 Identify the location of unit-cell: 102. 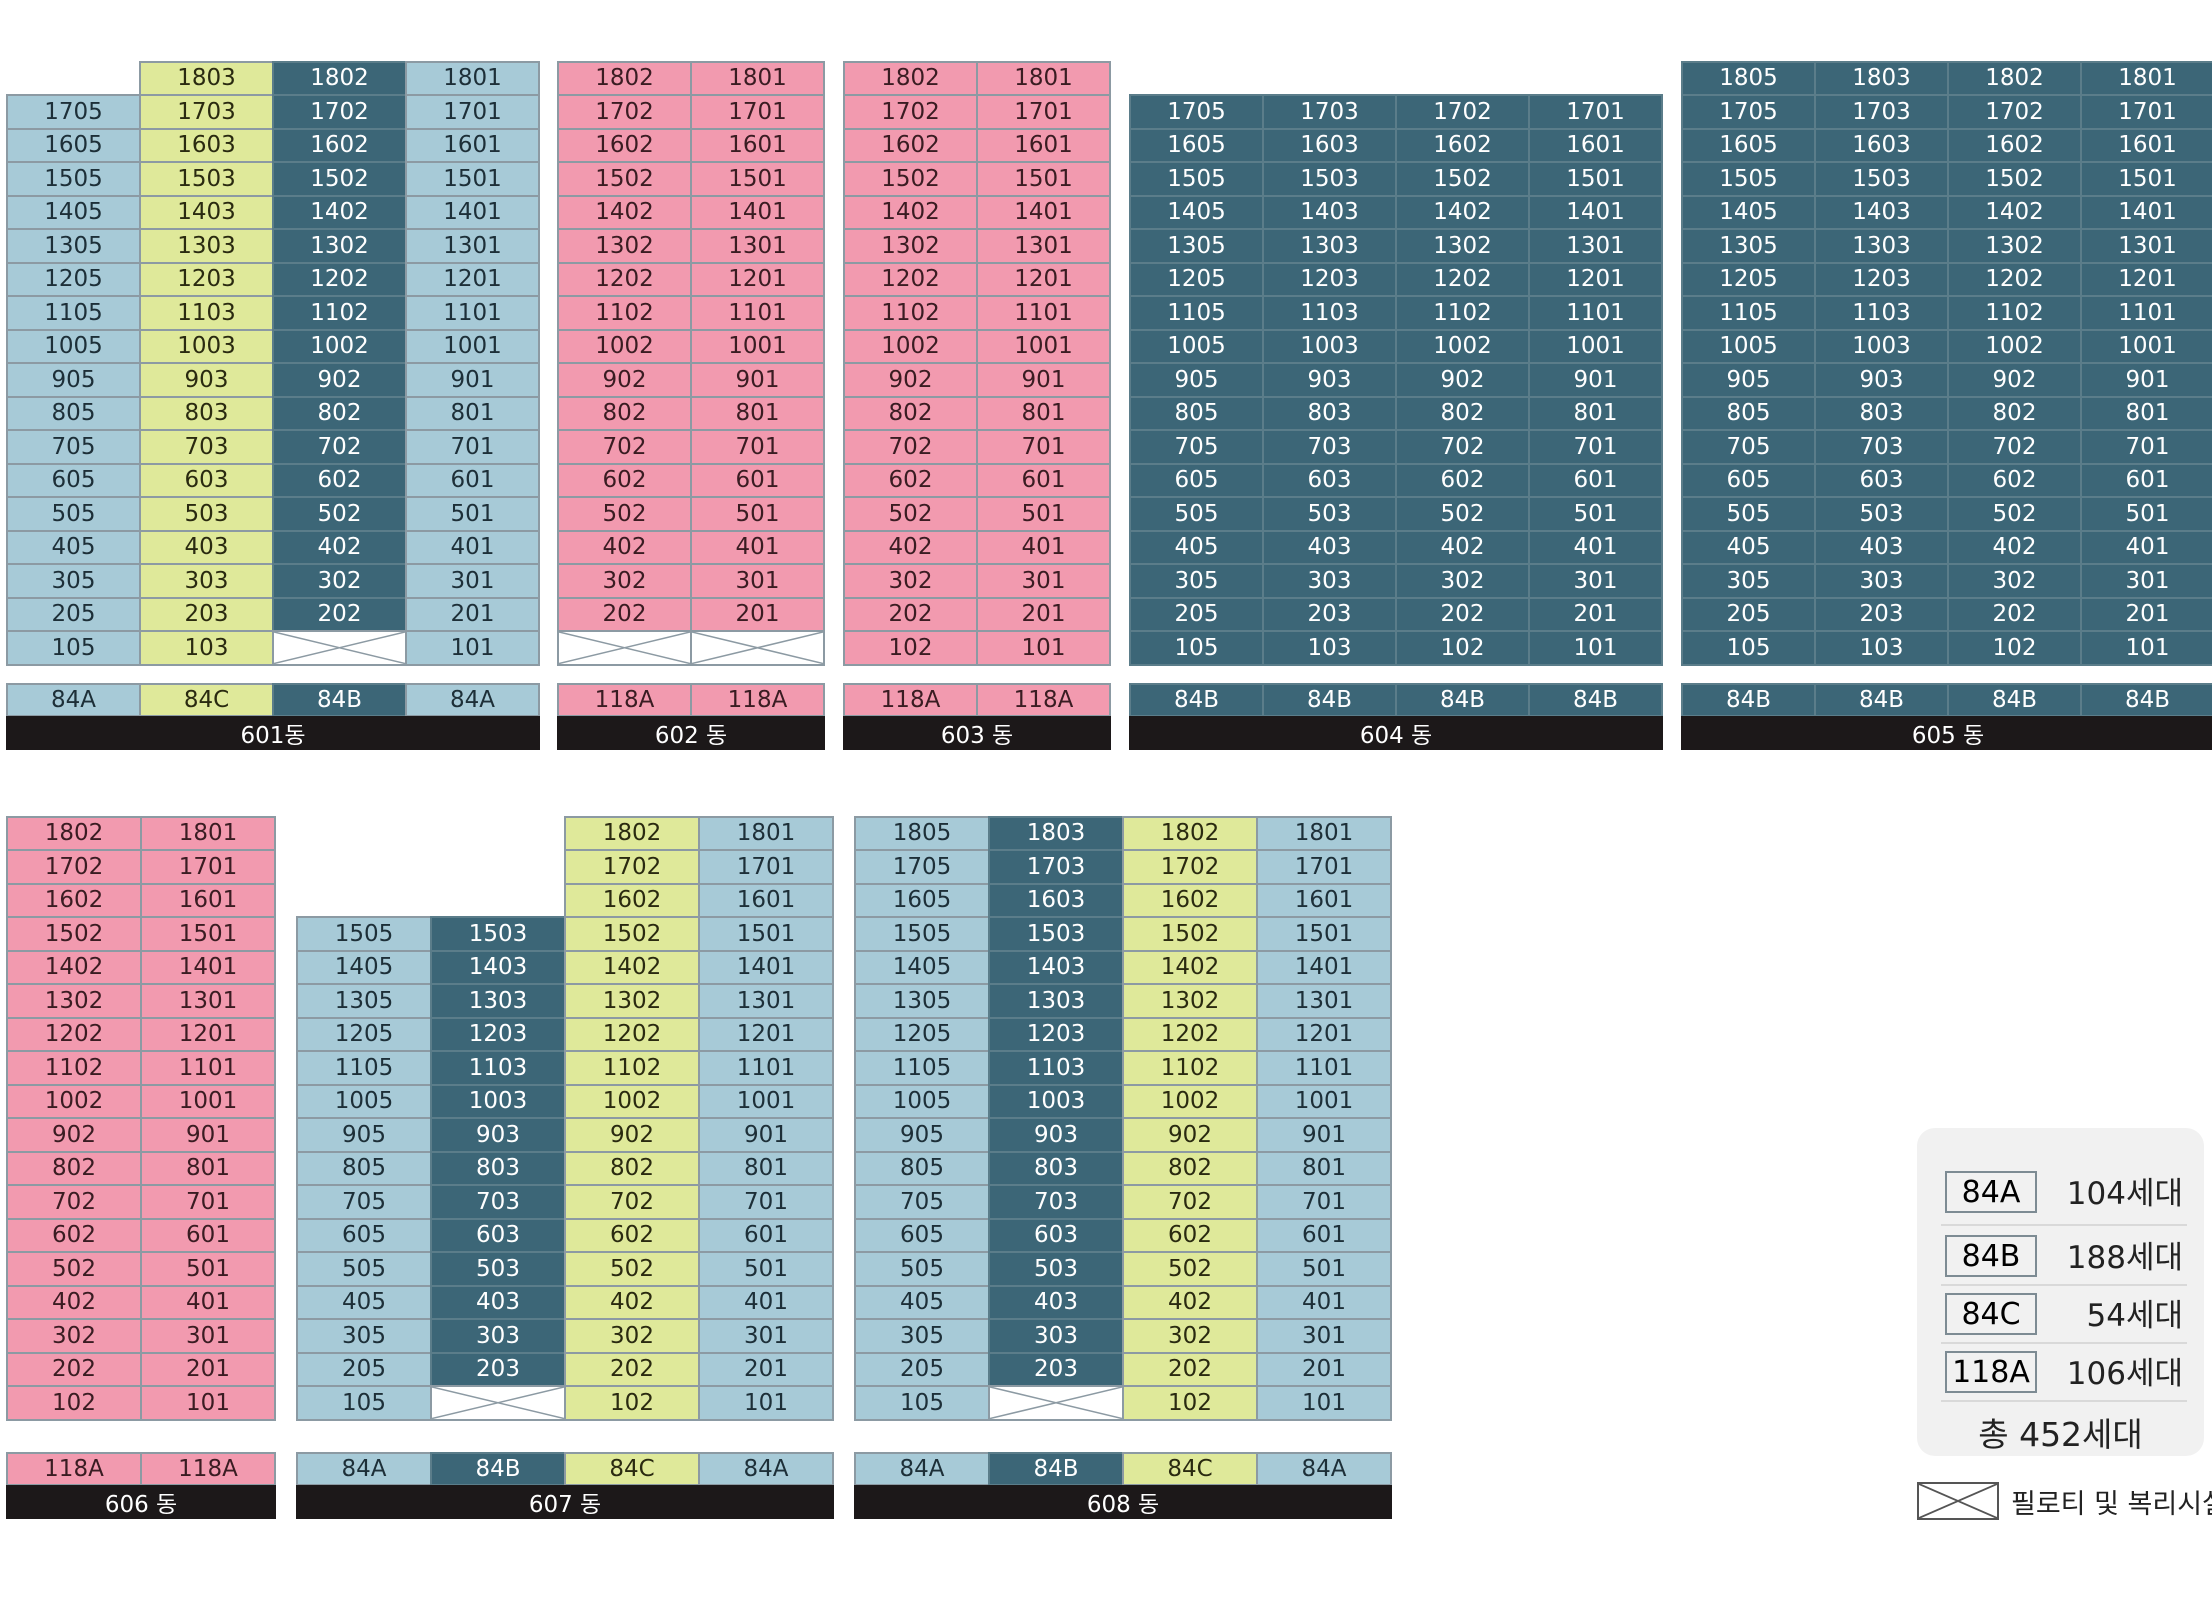
(1190, 1403).